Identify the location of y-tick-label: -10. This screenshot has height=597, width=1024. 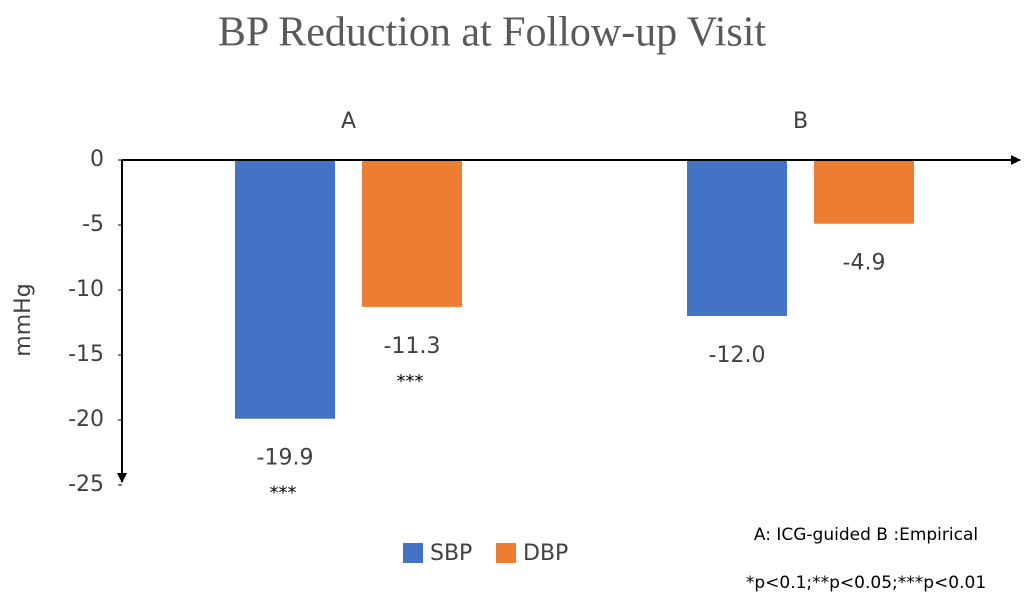
(86, 289).